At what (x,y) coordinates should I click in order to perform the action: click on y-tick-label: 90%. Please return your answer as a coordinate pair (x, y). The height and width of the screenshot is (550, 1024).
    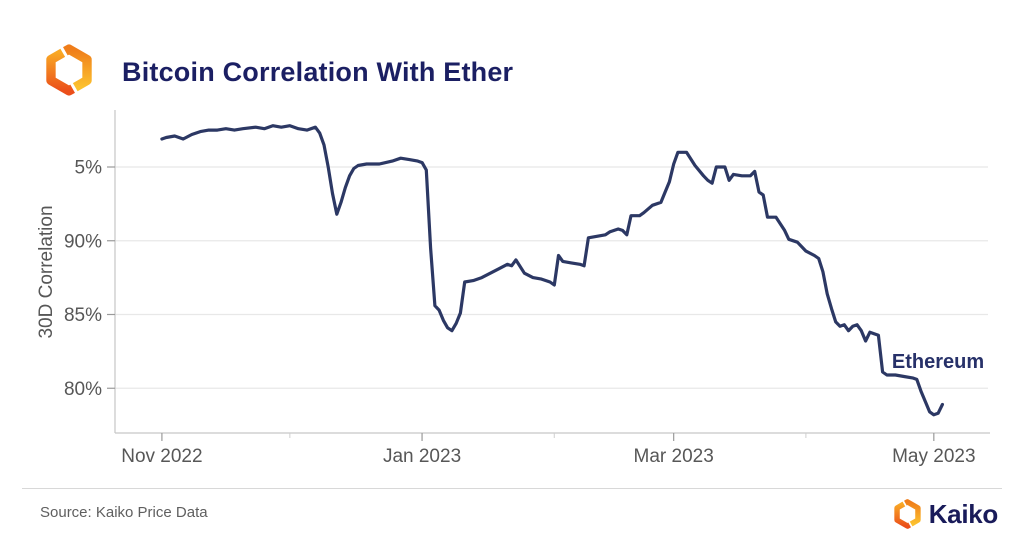
    Looking at the image, I should click on (83, 241).